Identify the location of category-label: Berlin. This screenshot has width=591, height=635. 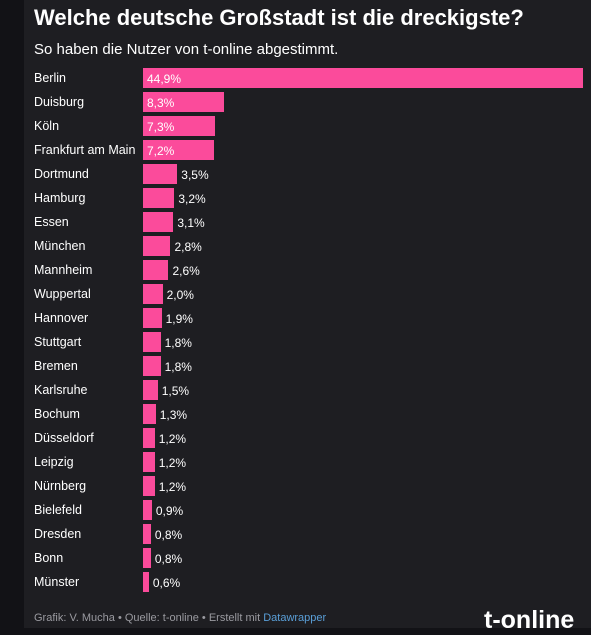
(50, 78).